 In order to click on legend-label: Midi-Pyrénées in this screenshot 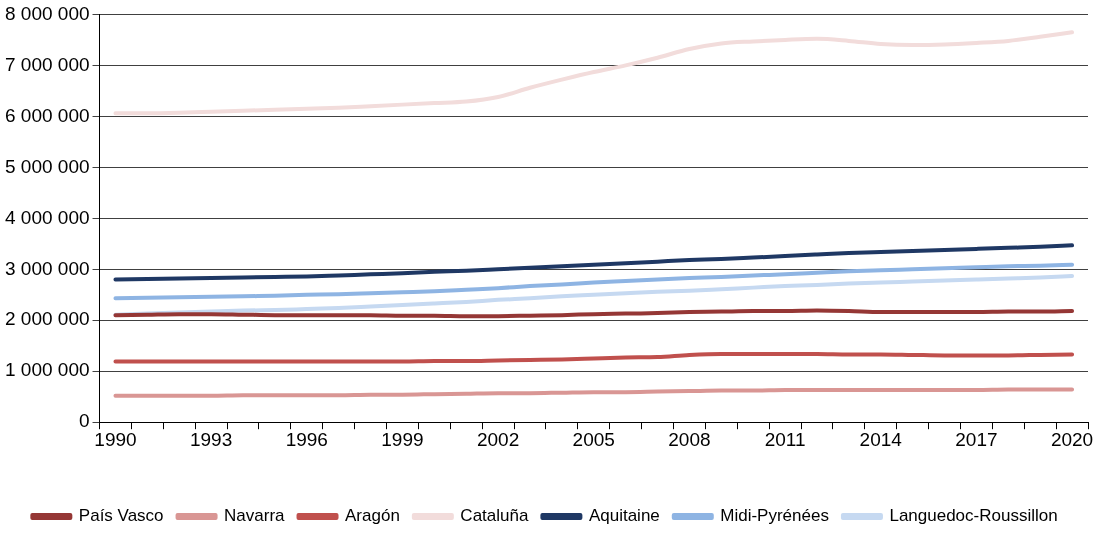, I will do `click(774, 516)`.